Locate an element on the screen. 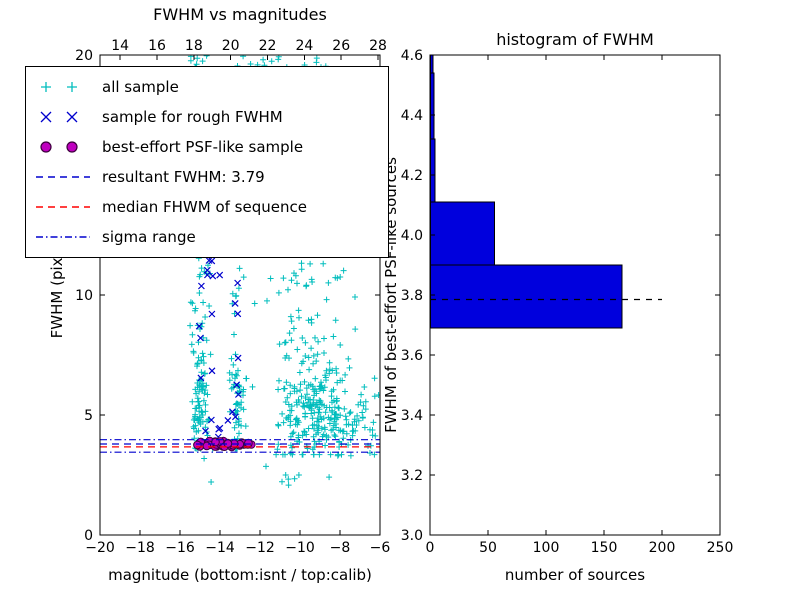  legend-item-2: best-effort PSF-like sample is located at coordinates (207, 147).